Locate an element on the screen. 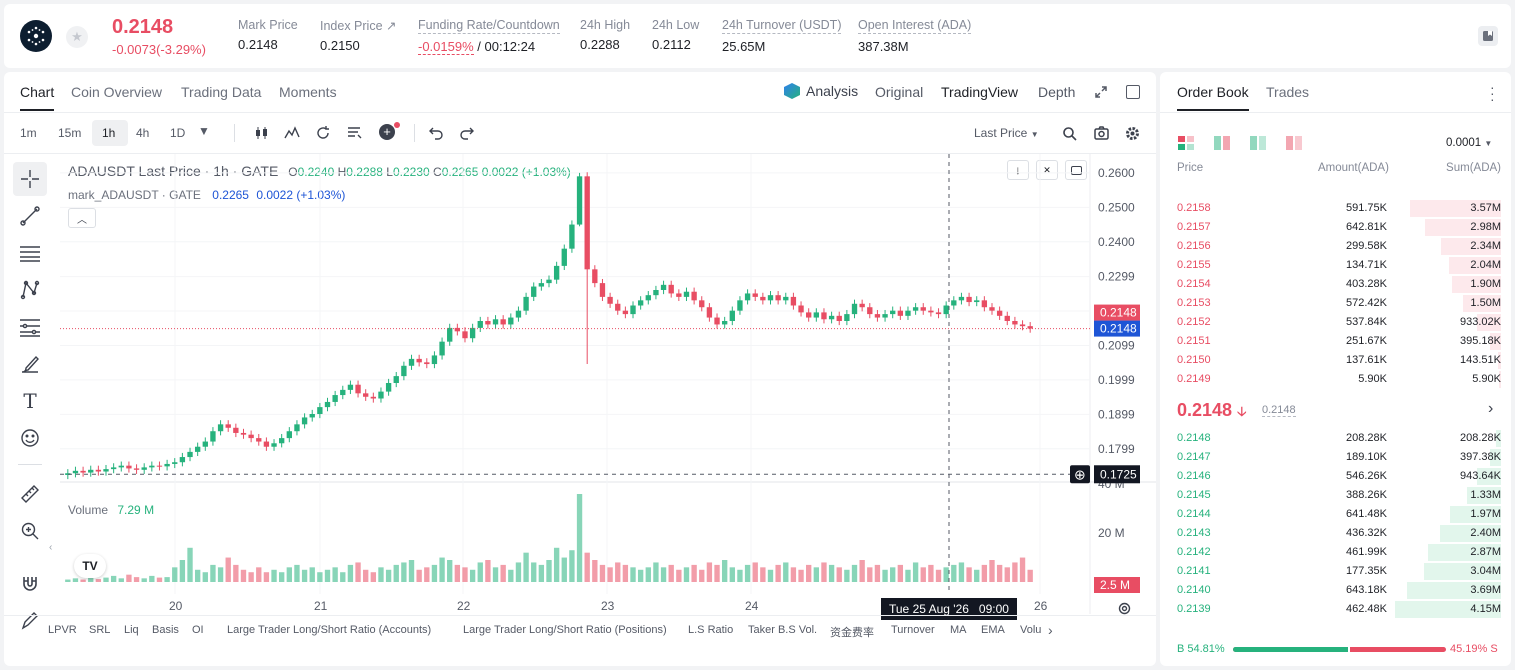 The image size is (1515, 670). auto-scale-icon is located at coordinates (1124, 611).